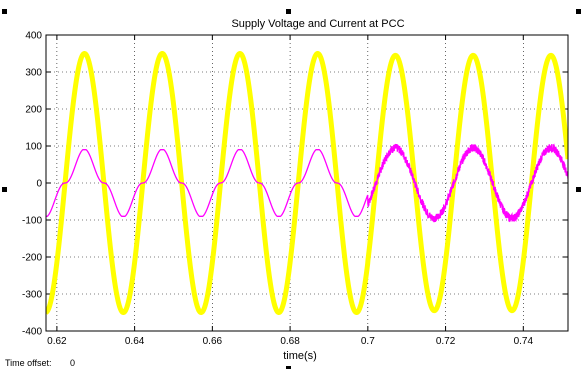  What do you see at coordinates (33, 36) in the screenshot?
I see `y-tick-label: 400` at bounding box center [33, 36].